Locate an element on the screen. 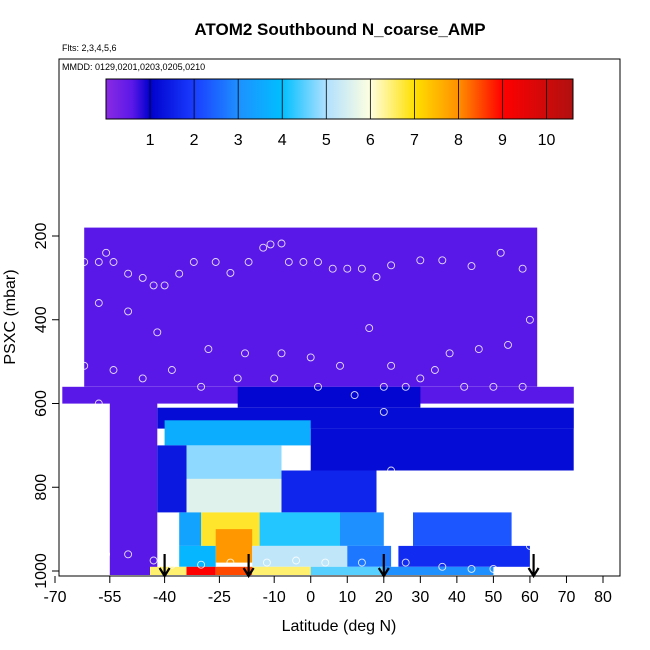  flights-subtitle: Flts: 2,3,4,5,6 is located at coordinates (89, 48).